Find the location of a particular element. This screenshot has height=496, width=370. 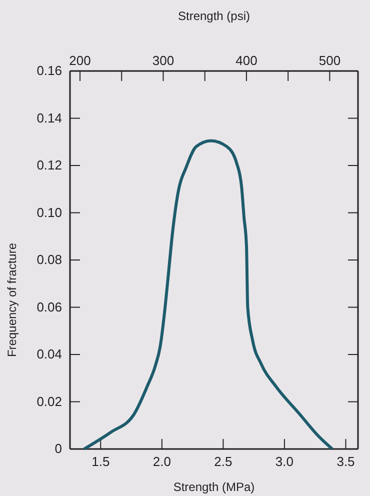

x-axis-title: Strength (MPa) is located at coordinates (214, 487).